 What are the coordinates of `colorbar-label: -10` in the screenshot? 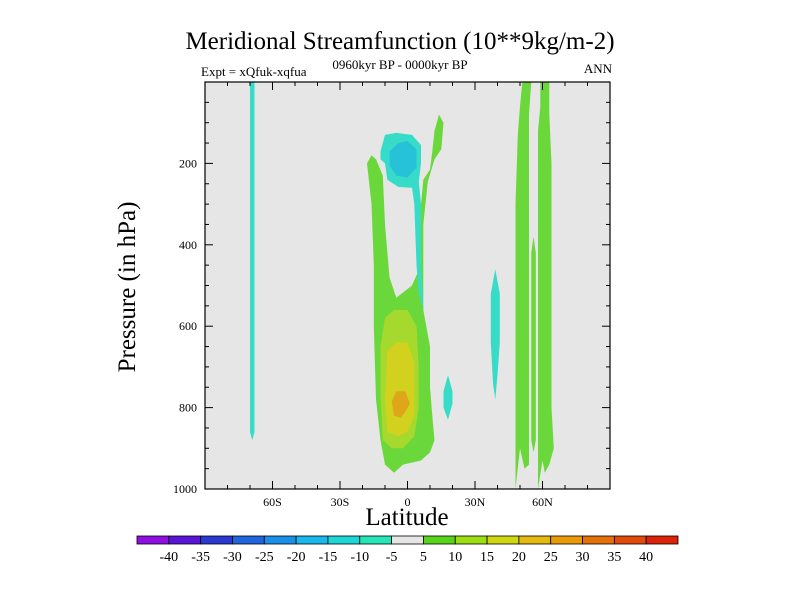 It's located at (359, 557).